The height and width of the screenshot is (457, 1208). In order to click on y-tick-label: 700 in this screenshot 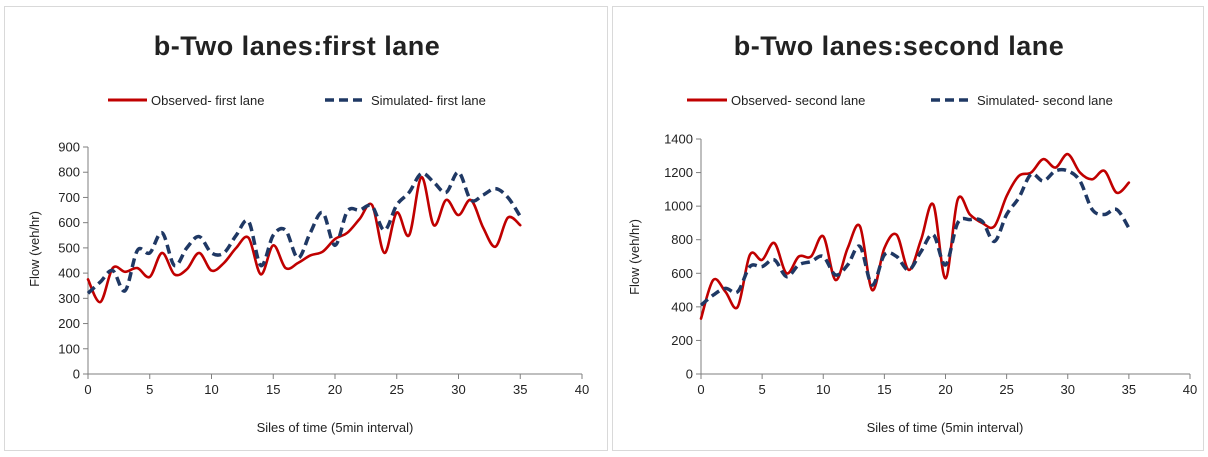, I will do `click(69, 197)`.